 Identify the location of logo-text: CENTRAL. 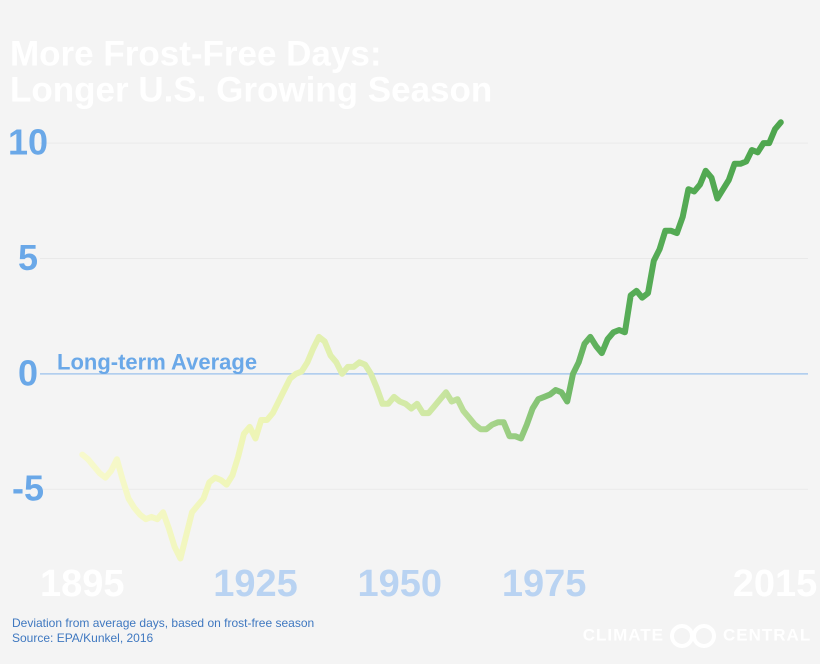
(767, 634).